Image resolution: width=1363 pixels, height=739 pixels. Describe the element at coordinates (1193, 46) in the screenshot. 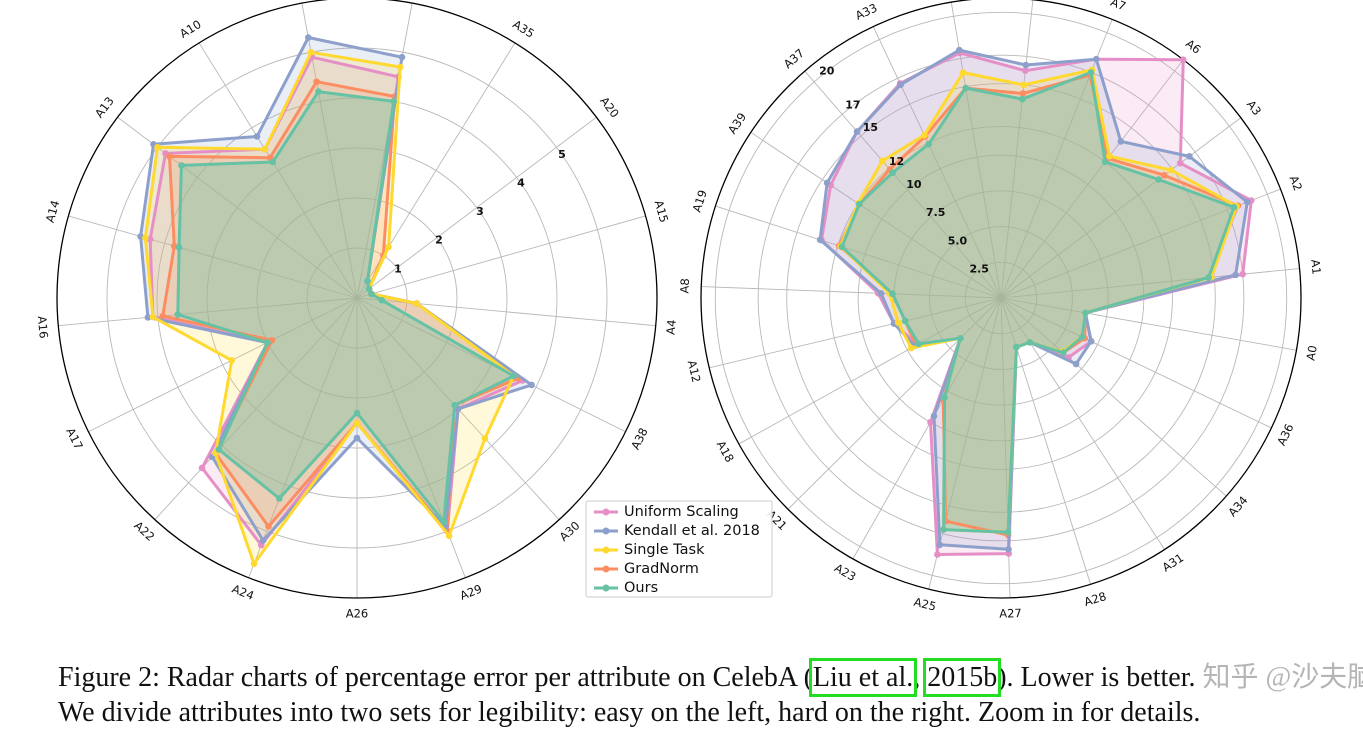

I see `axis-label: A6` at that location.